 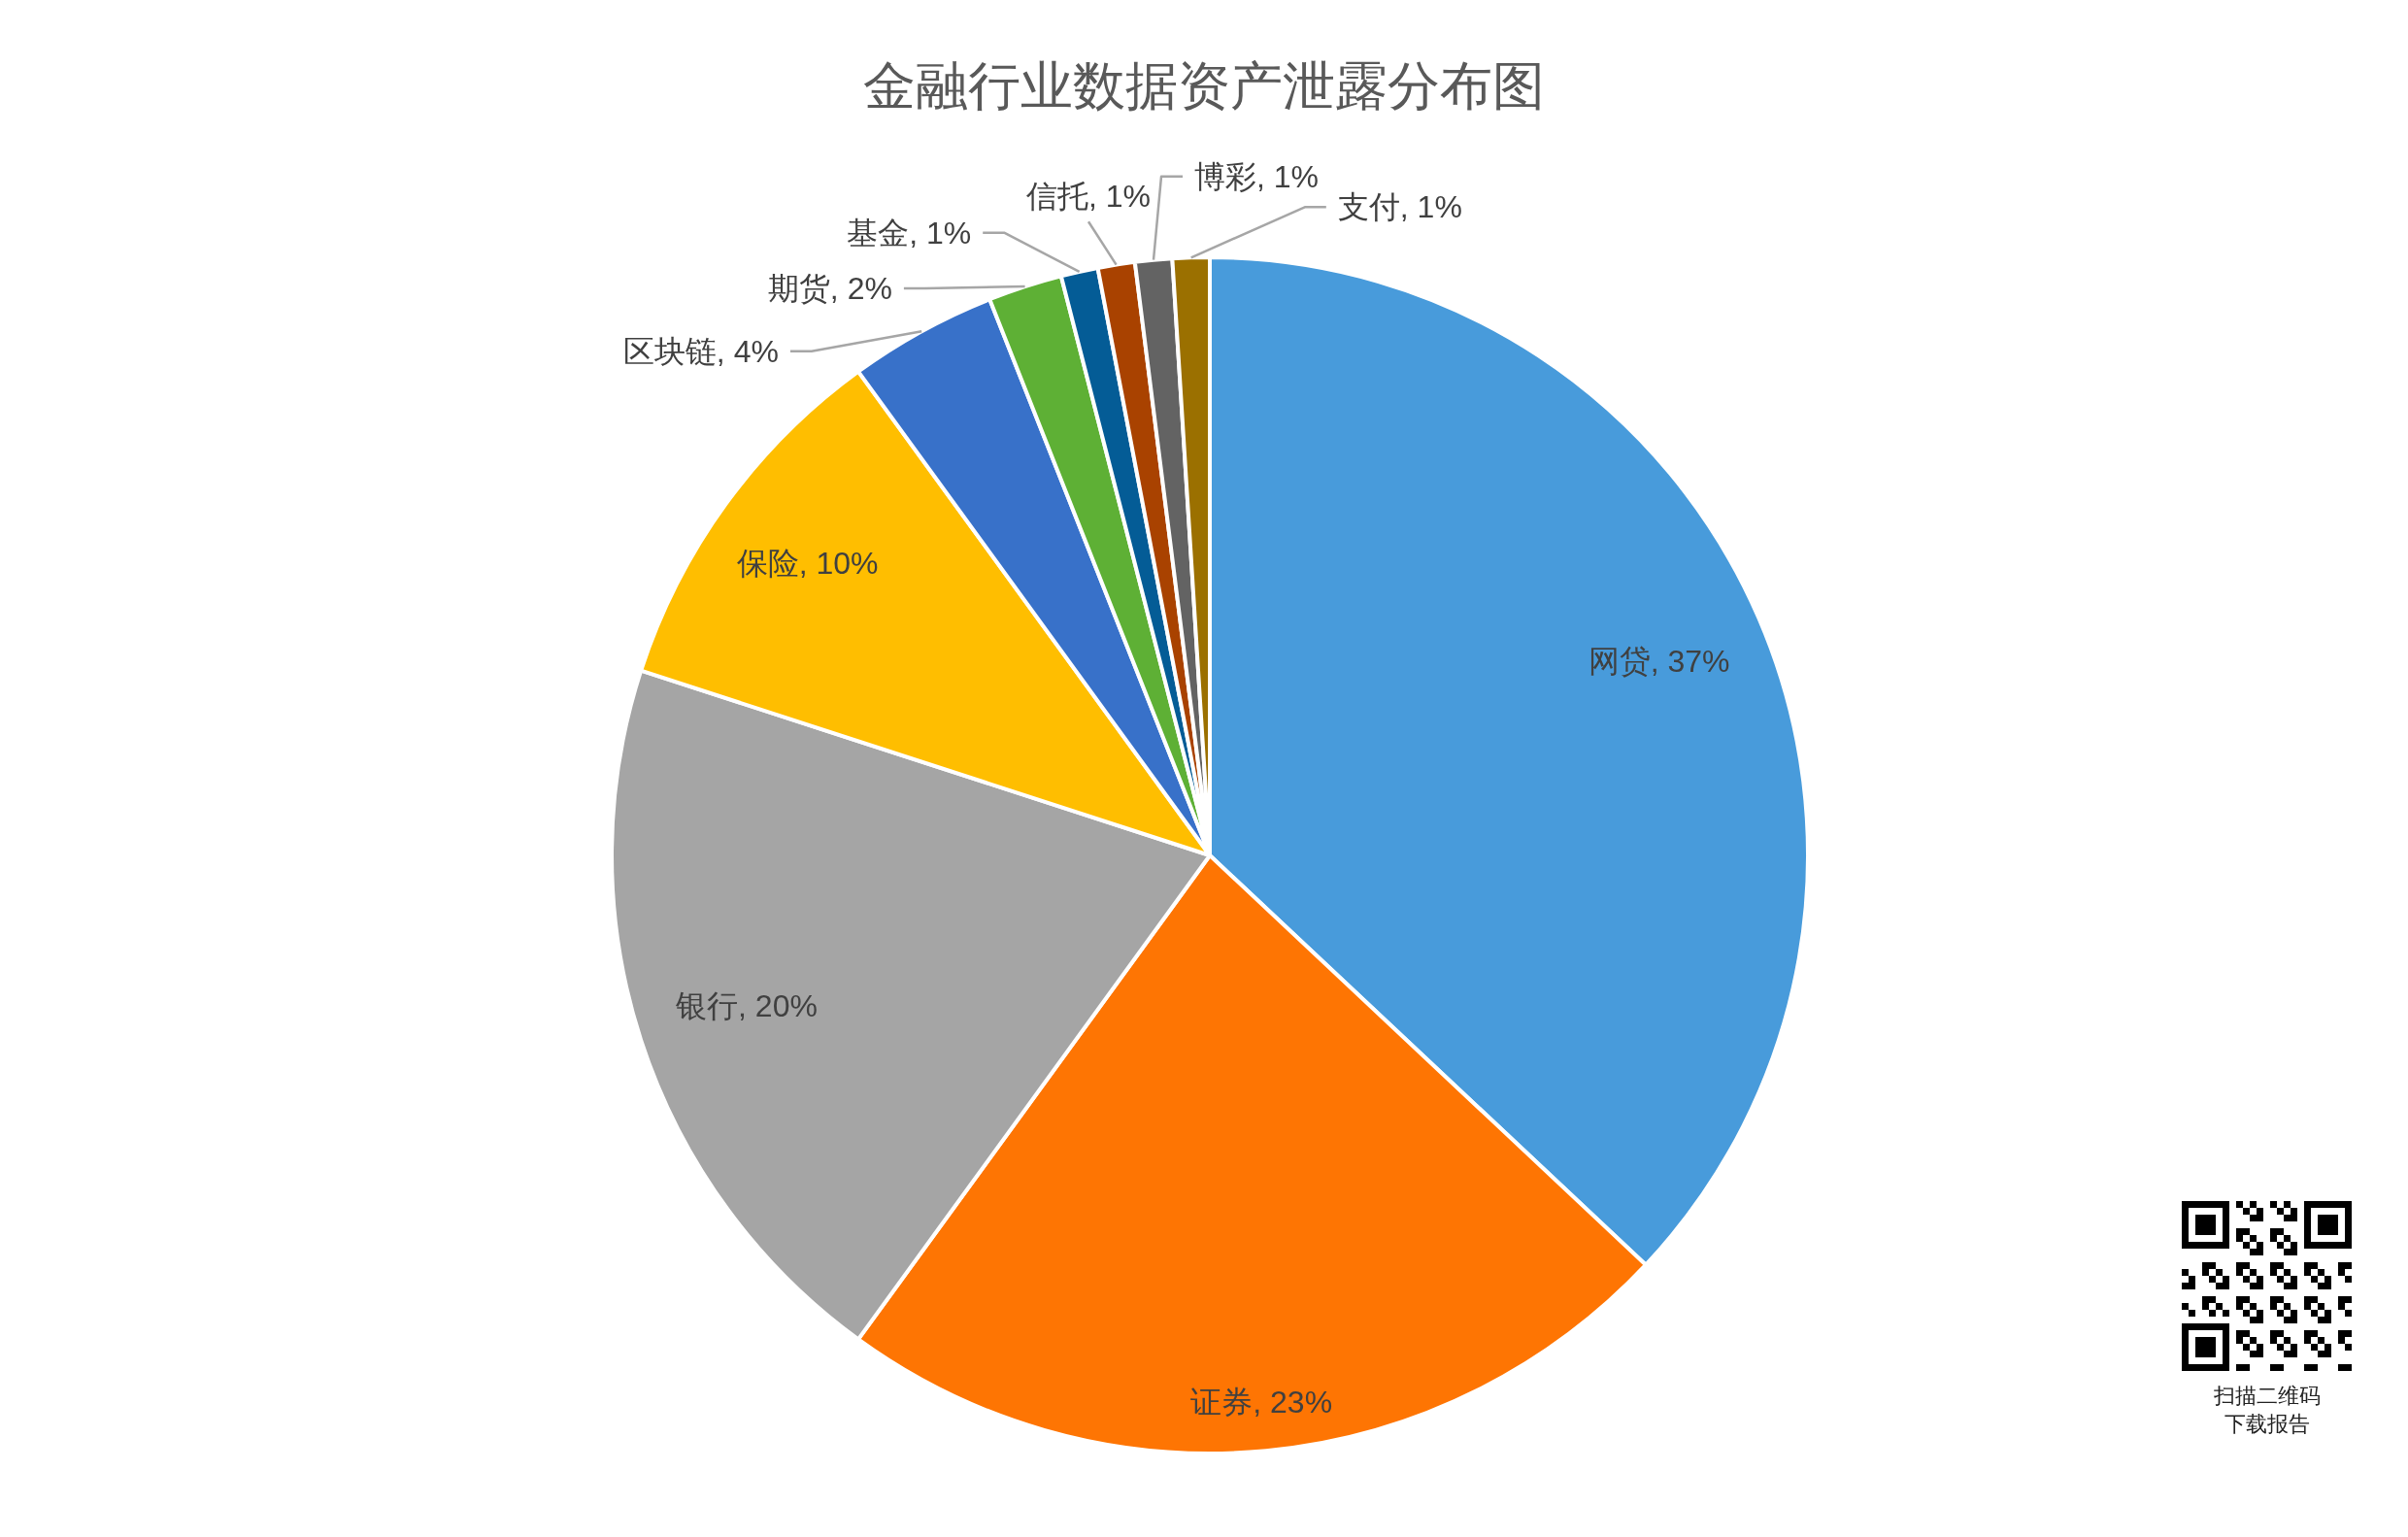 What do you see at coordinates (2267, 1423) in the screenshot?
I see `annotation: 下载报告` at bounding box center [2267, 1423].